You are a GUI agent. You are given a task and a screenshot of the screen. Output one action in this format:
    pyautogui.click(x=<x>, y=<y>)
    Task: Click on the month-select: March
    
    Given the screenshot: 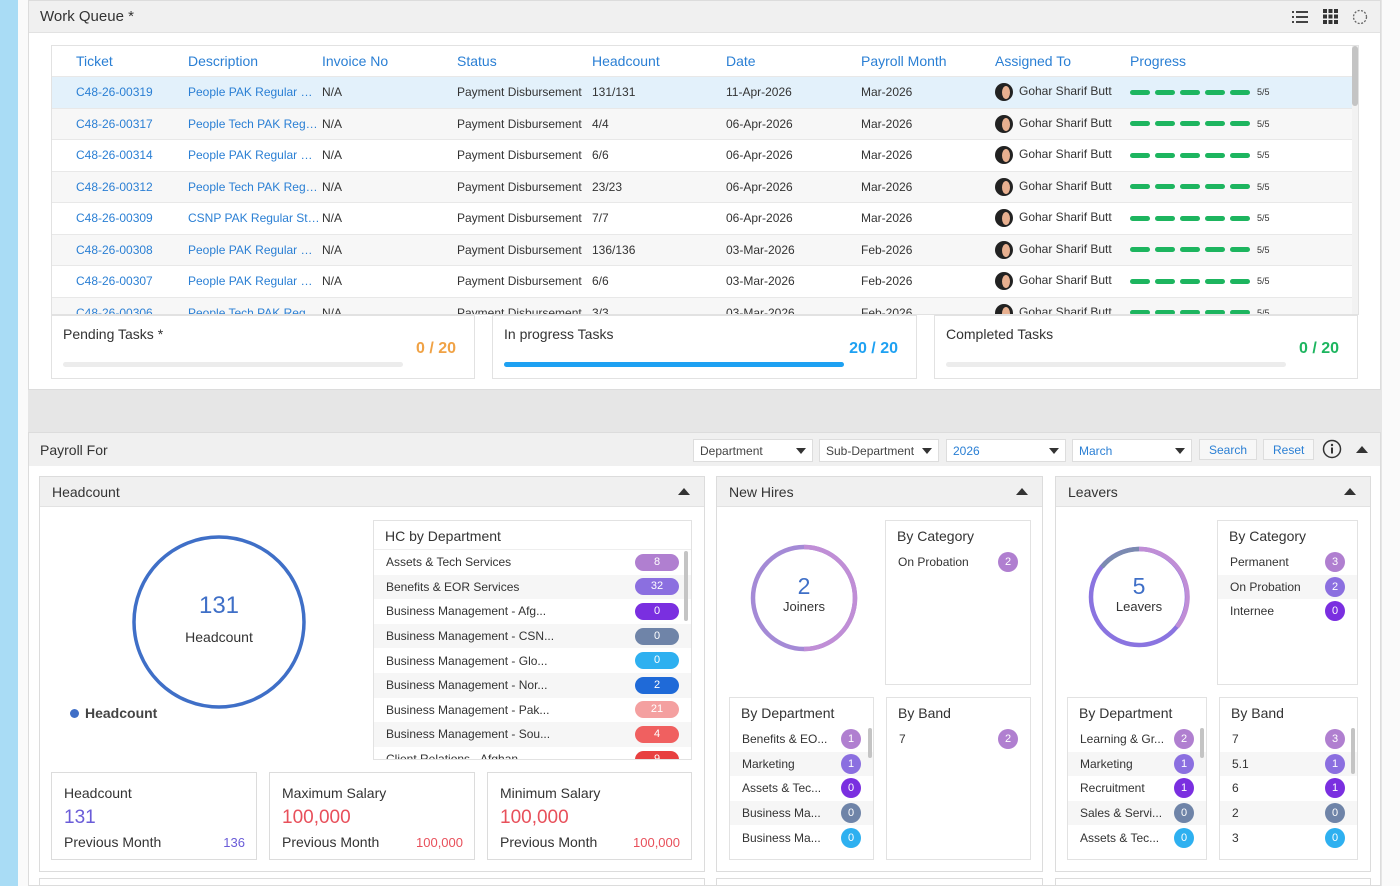 What is the action you would take?
    pyautogui.click(x=1132, y=450)
    